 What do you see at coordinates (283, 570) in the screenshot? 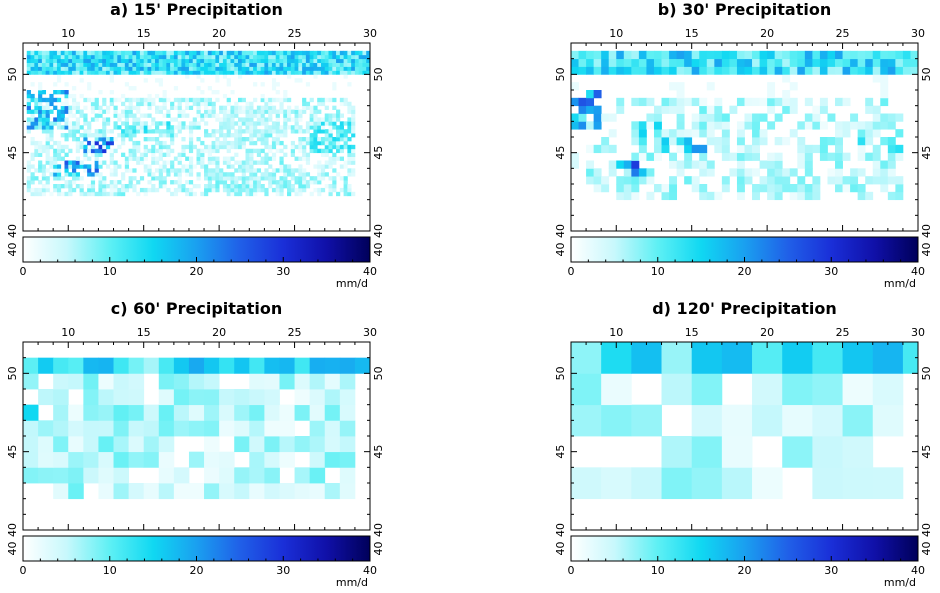
I see `colorbar-tick-label: 30` at bounding box center [283, 570].